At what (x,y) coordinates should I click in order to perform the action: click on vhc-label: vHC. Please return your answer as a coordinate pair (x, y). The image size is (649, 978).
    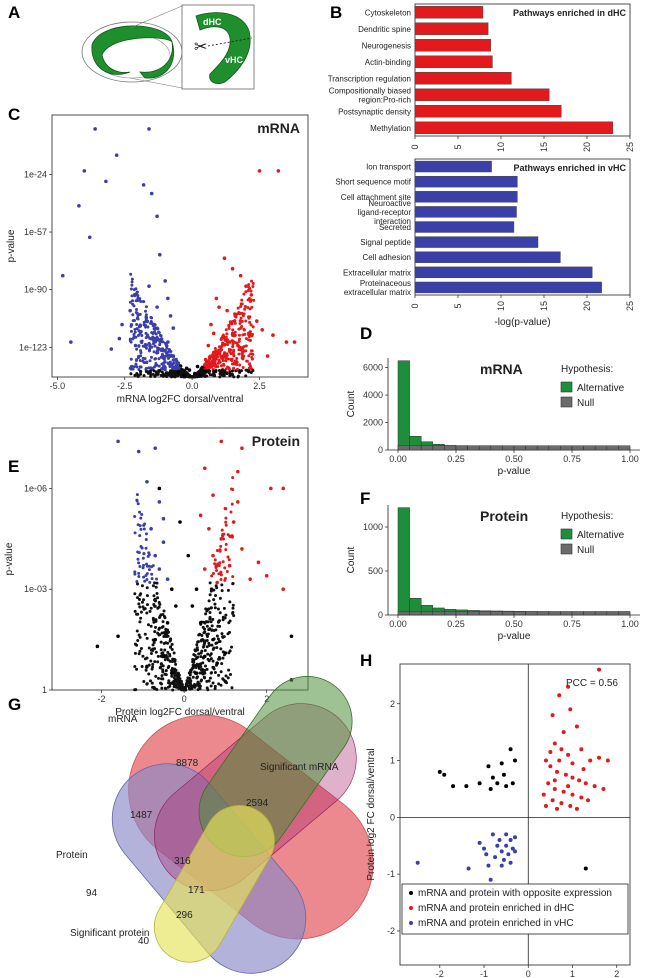
    Looking at the image, I should click on (234, 60).